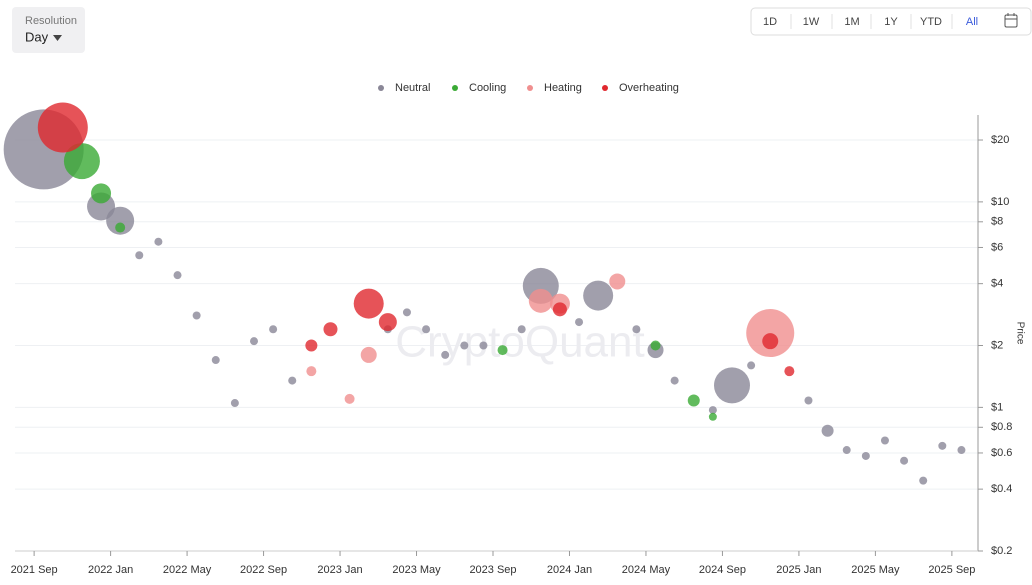 The image size is (1032, 585). I want to click on x-tick-label: 2021 Sep, so click(34, 570).